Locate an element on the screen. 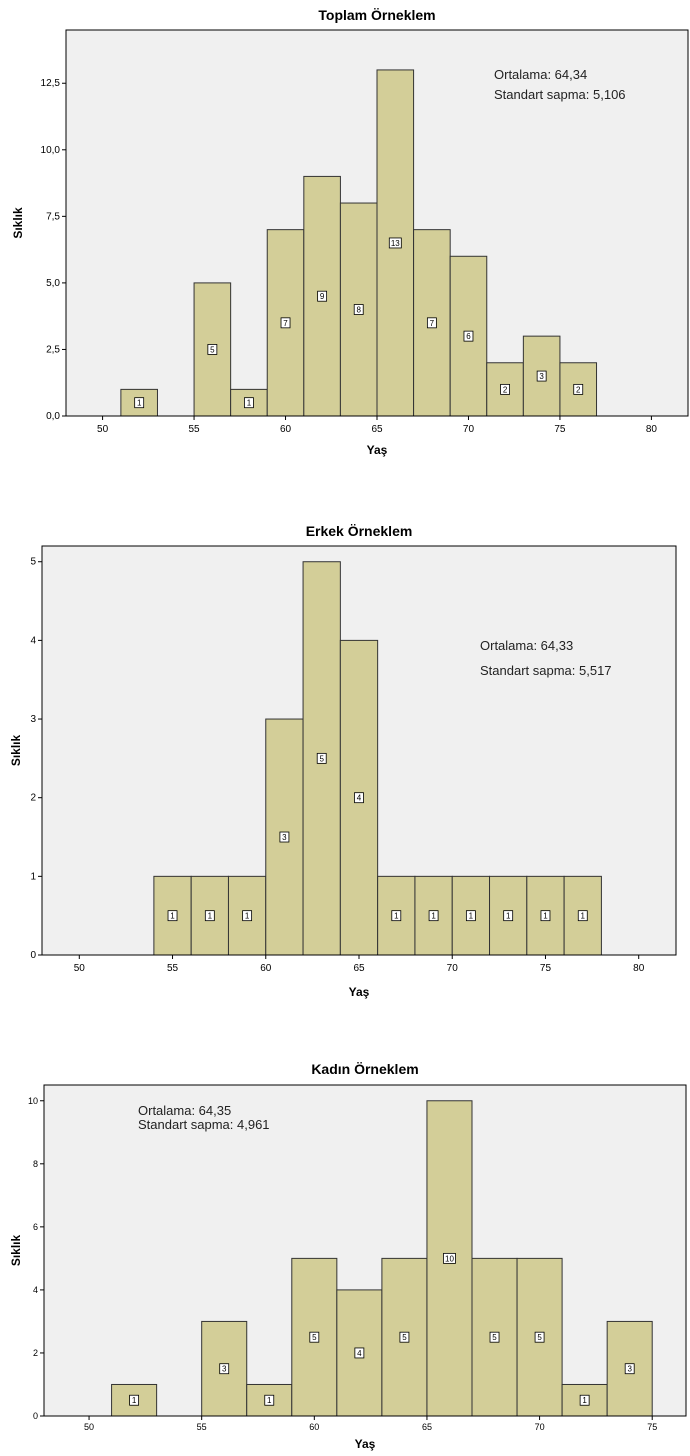  y-tick-label: 2,5 is located at coordinates (53, 349).